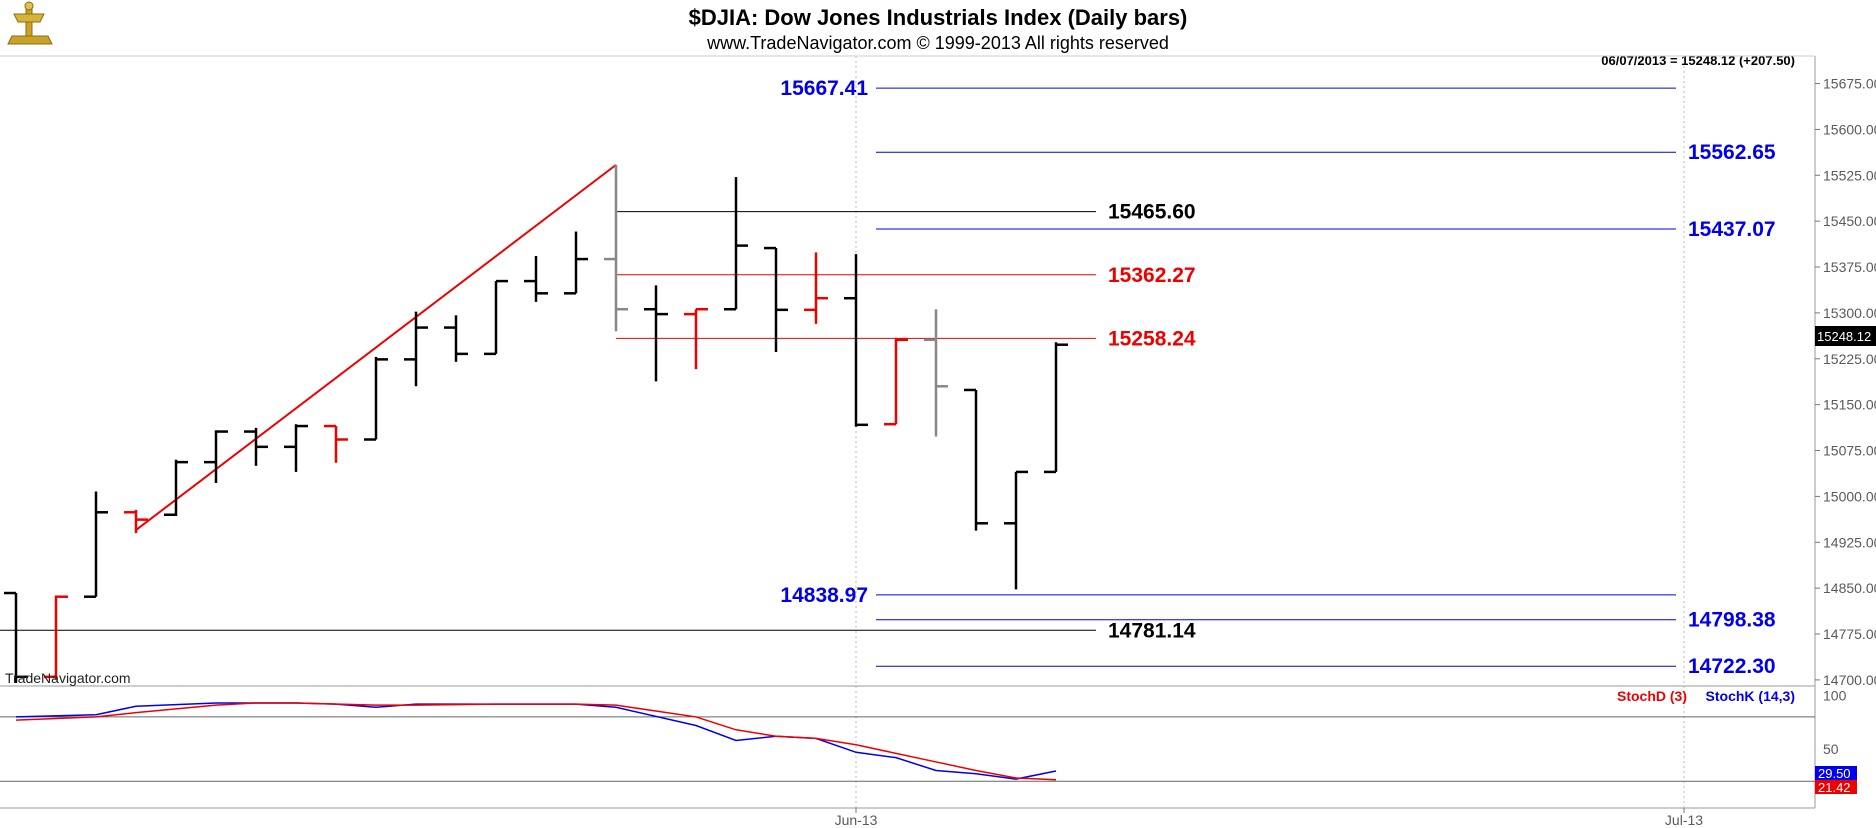  Describe the element at coordinates (1732, 152) in the screenshot. I see `level-label-1: 15562.65` at that location.